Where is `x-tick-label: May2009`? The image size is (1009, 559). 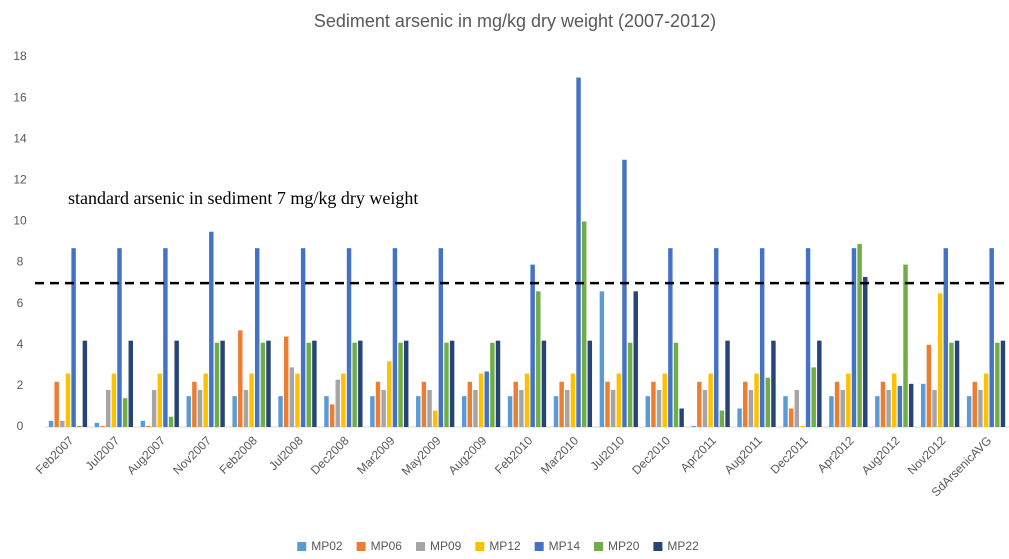
x-tick-label: May2009 is located at coordinates (421, 455).